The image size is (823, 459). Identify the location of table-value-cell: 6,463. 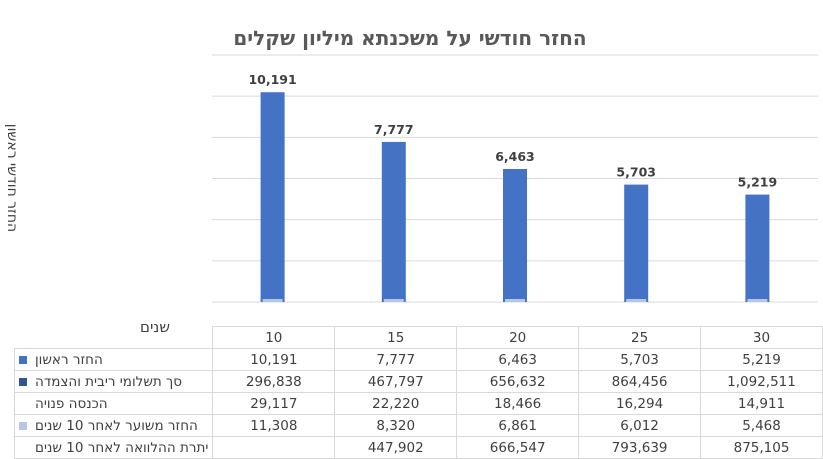
(518, 359).